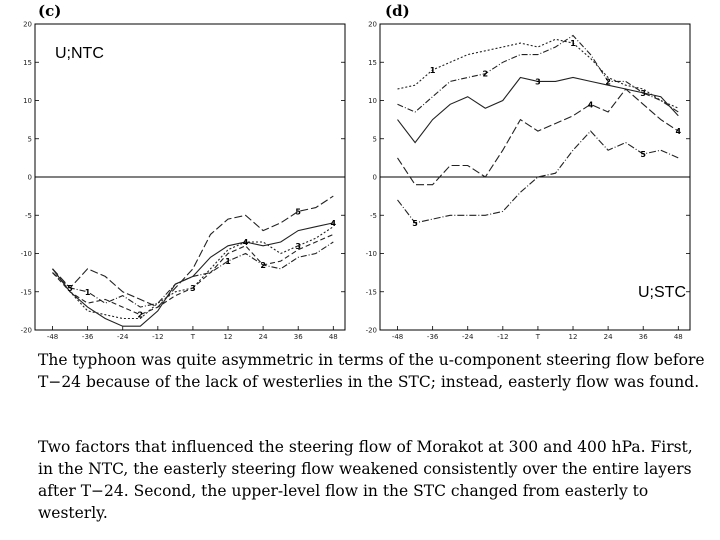 This screenshot has width=720, height=540. Describe the element at coordinates (538, 110) in the screenshot. I see `series-line-3-d` at that location.